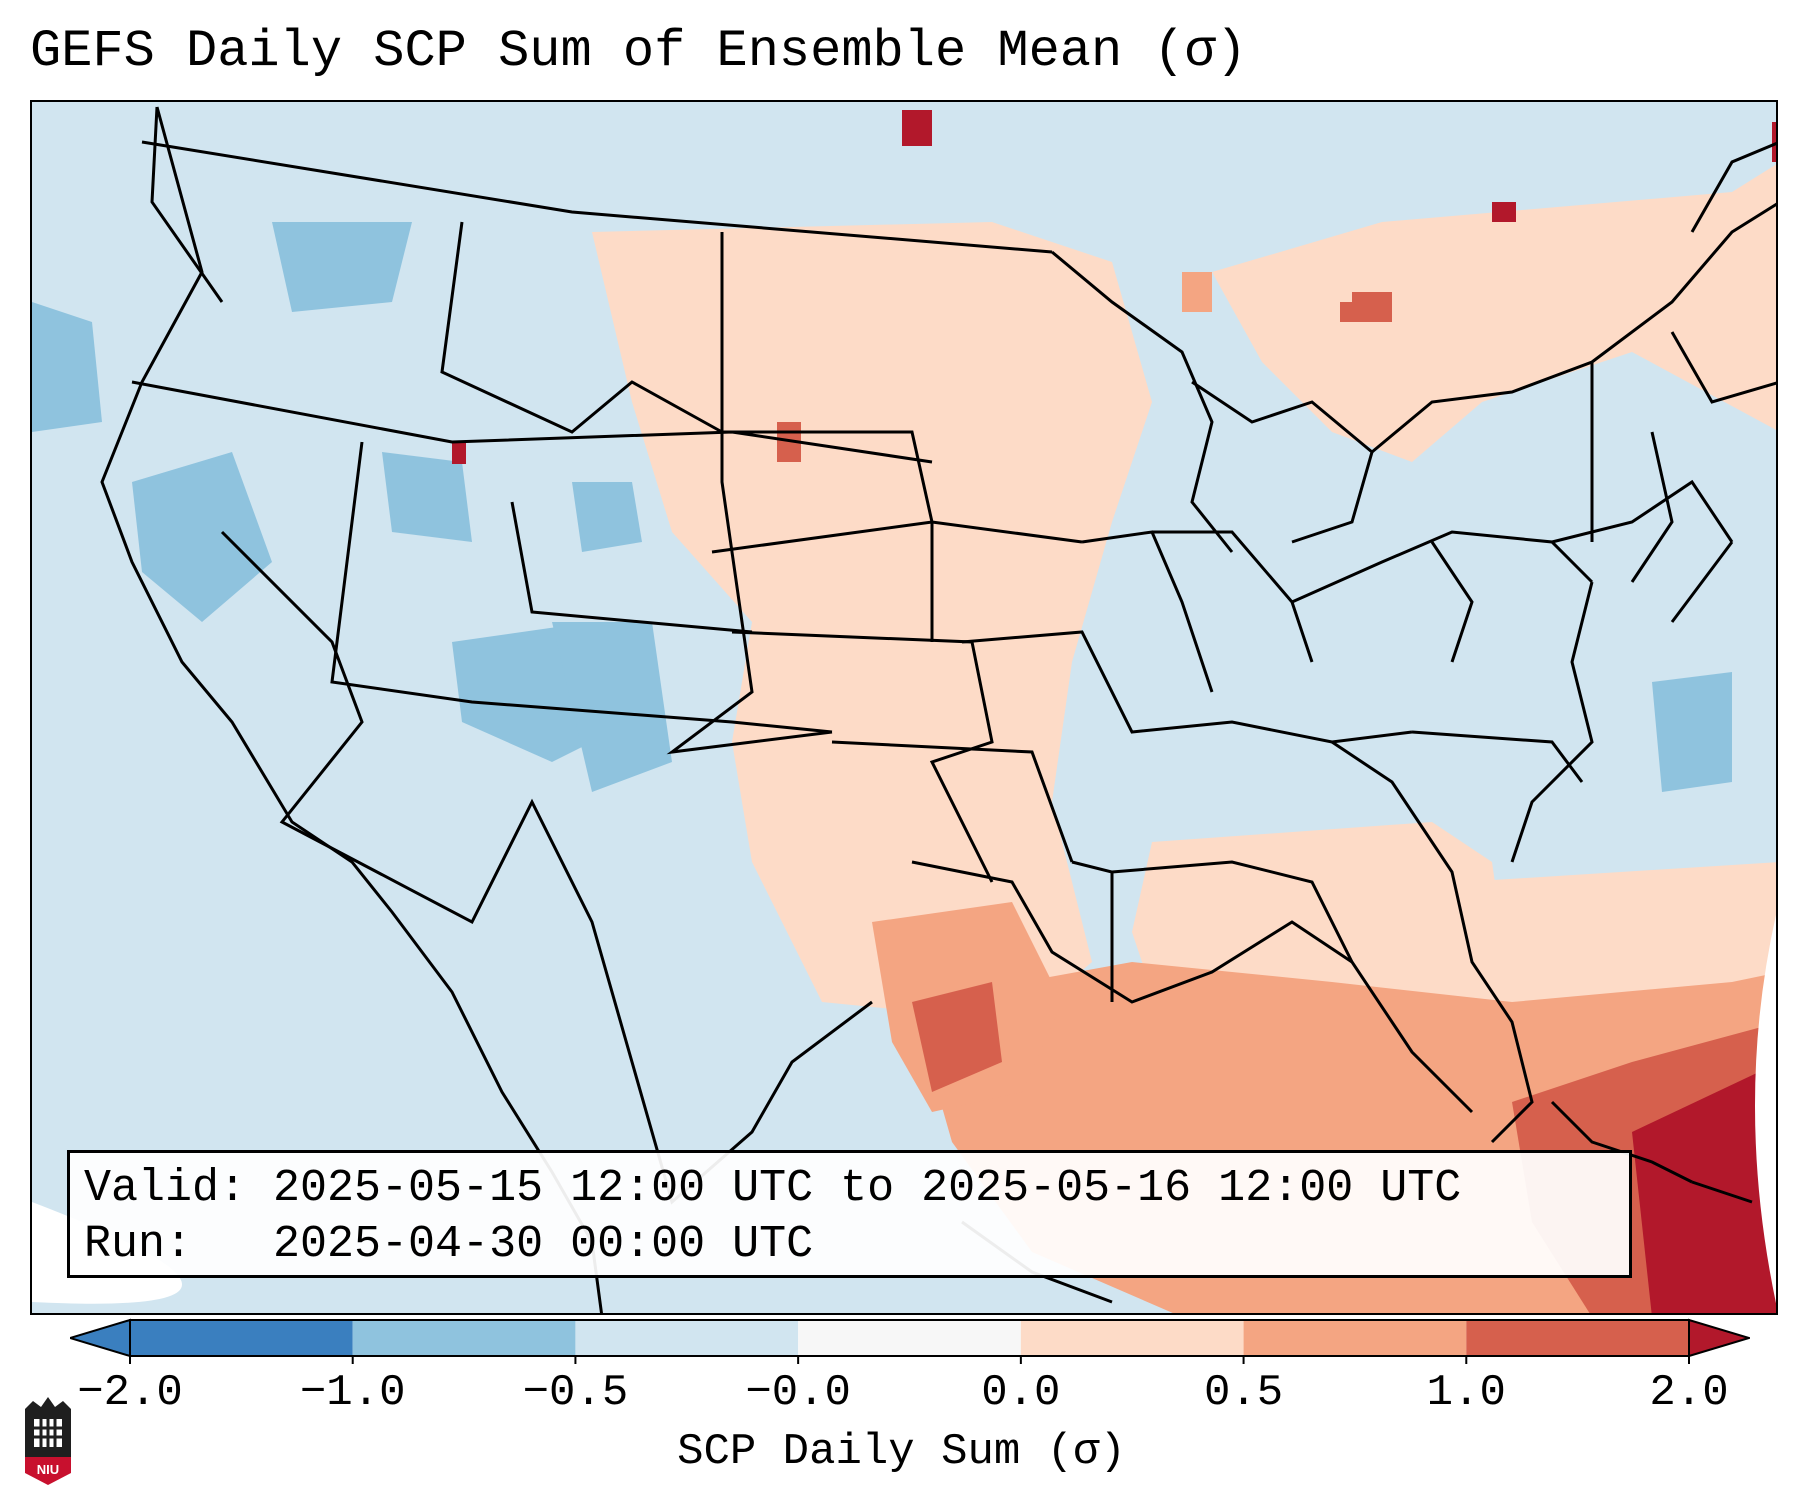 This screenshot has height=1506, width=1803. What do you see at coordinates (1719, 1338) in the screenshot?
I see `colorbar-extend-high` at bounding box center [1719, 1338].